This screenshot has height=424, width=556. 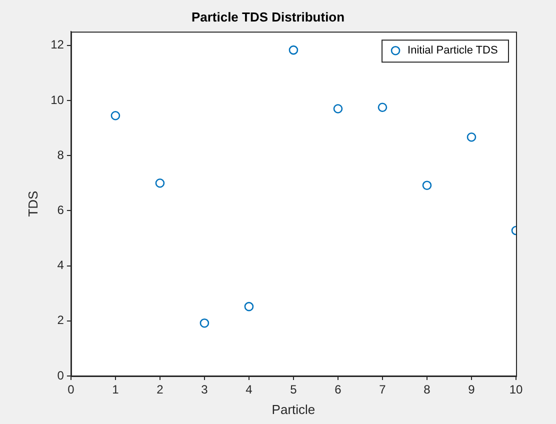 What do you see at coordinates (453, 50) in the screenshot?
I see `legend-label: Initial Particle TDS` at bounding box center [453, 50].